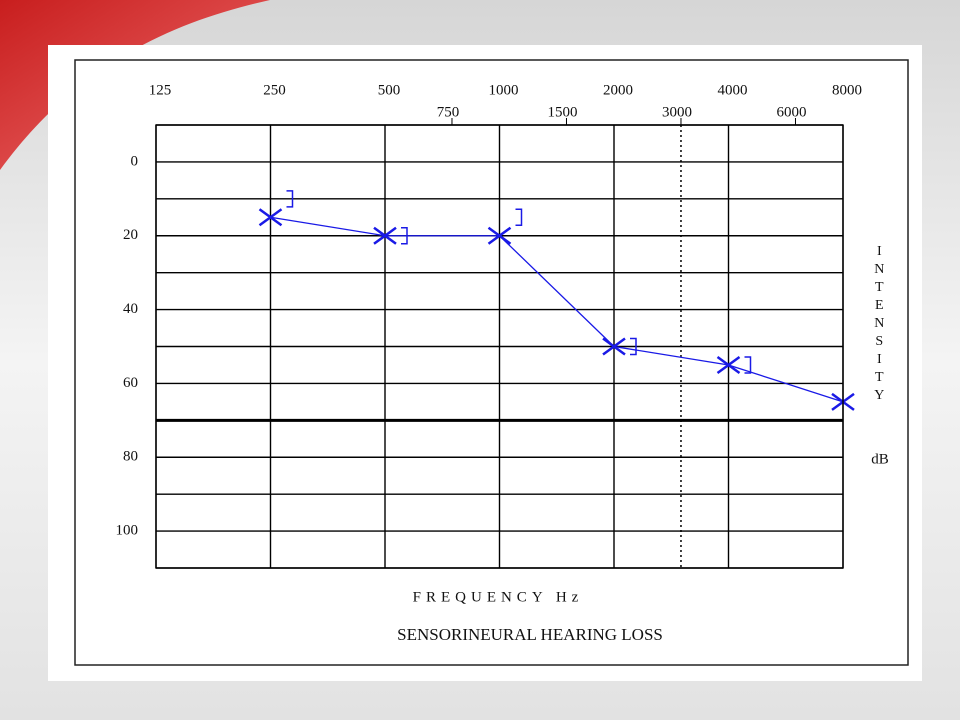  What do you see at coordinates (504, 90) in the screenshot?
I see `x-tick-label: 1000` at bounding box center [504, 90].